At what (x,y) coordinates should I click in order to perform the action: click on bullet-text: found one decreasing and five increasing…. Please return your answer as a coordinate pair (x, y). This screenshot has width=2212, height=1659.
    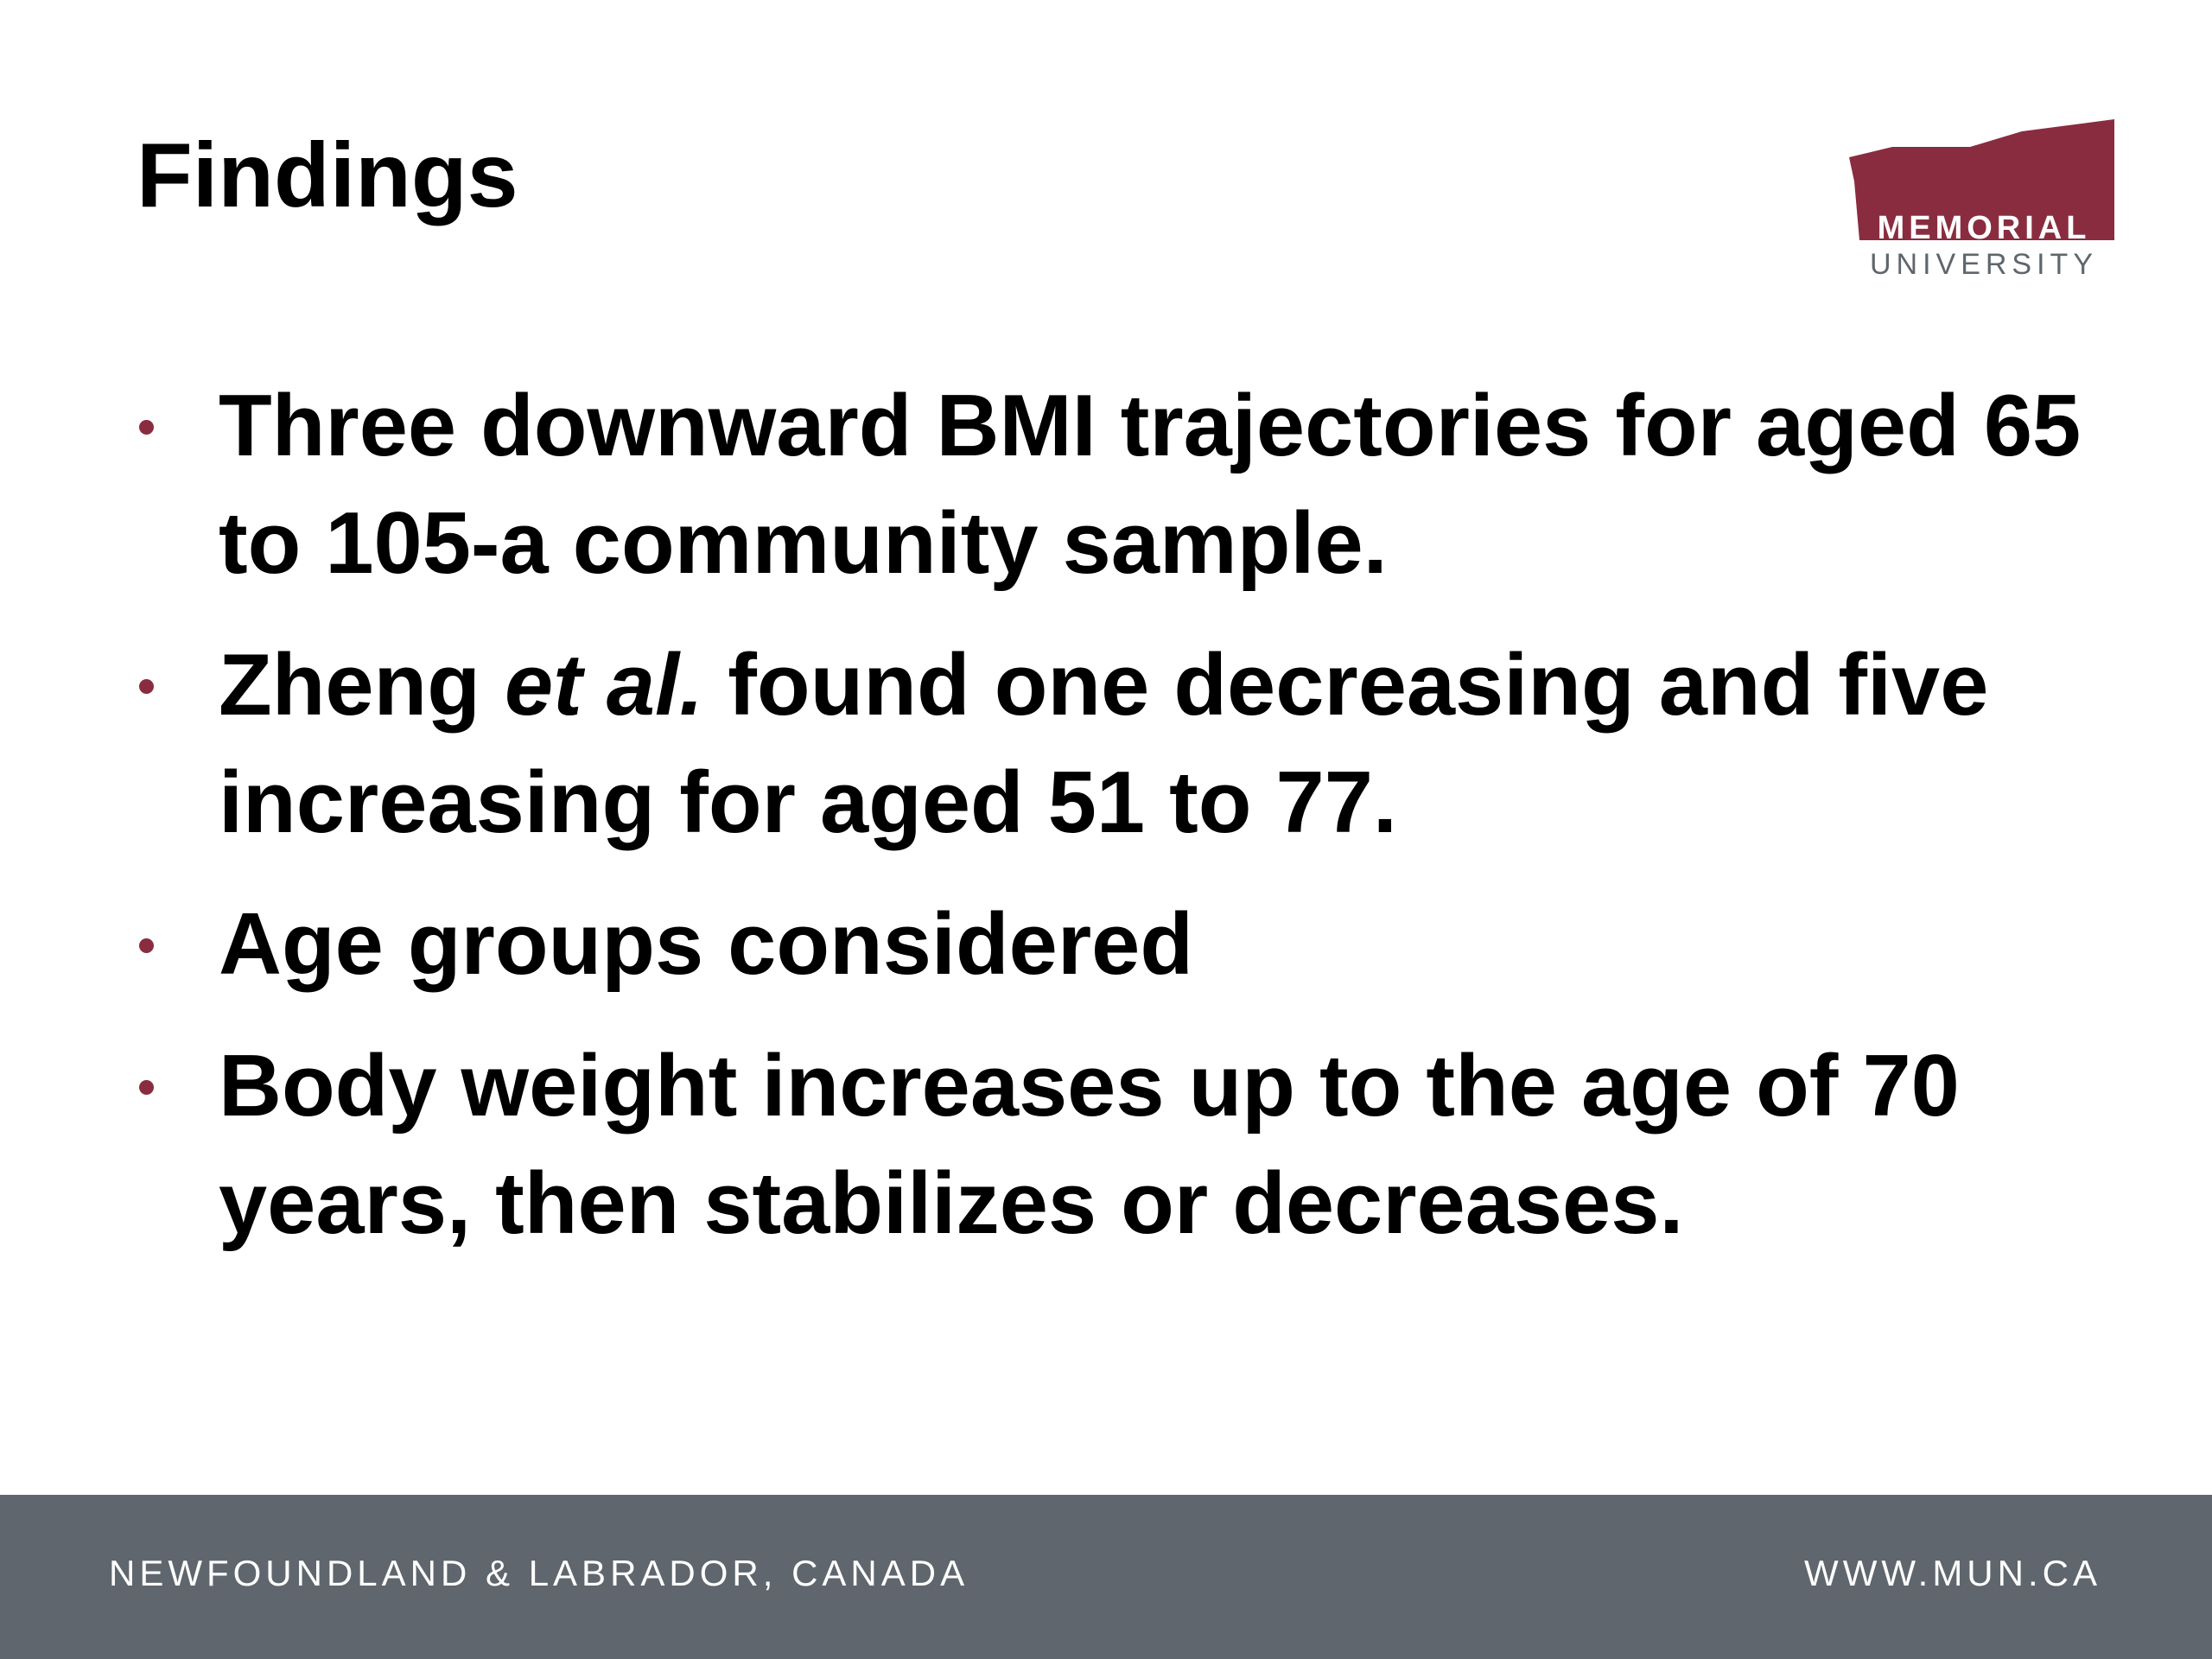
    Looking at the image, I should click on (1104, 744).